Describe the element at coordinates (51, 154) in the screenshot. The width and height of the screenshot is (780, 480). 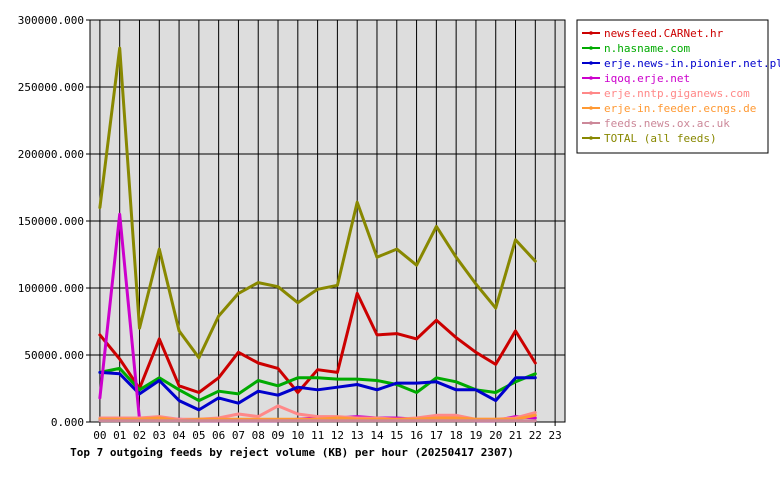
I see `y-tick-label: 200000.000` at that location.